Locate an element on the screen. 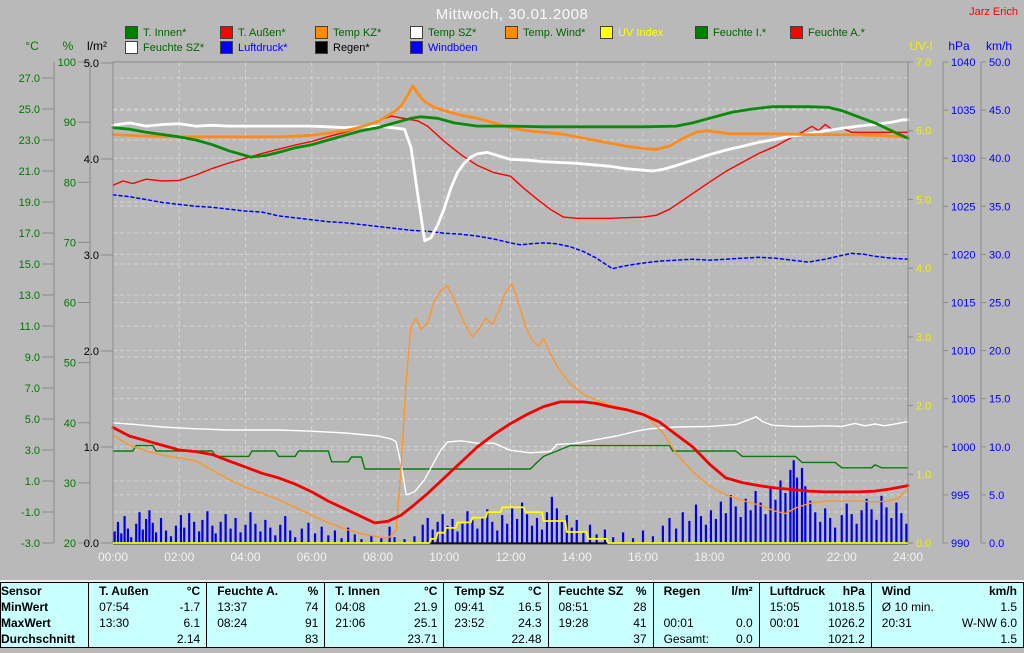 Image resolution: width=1024 pixels, height=653 pixels. axis-label: 995 is located at coordinates (960, 496).